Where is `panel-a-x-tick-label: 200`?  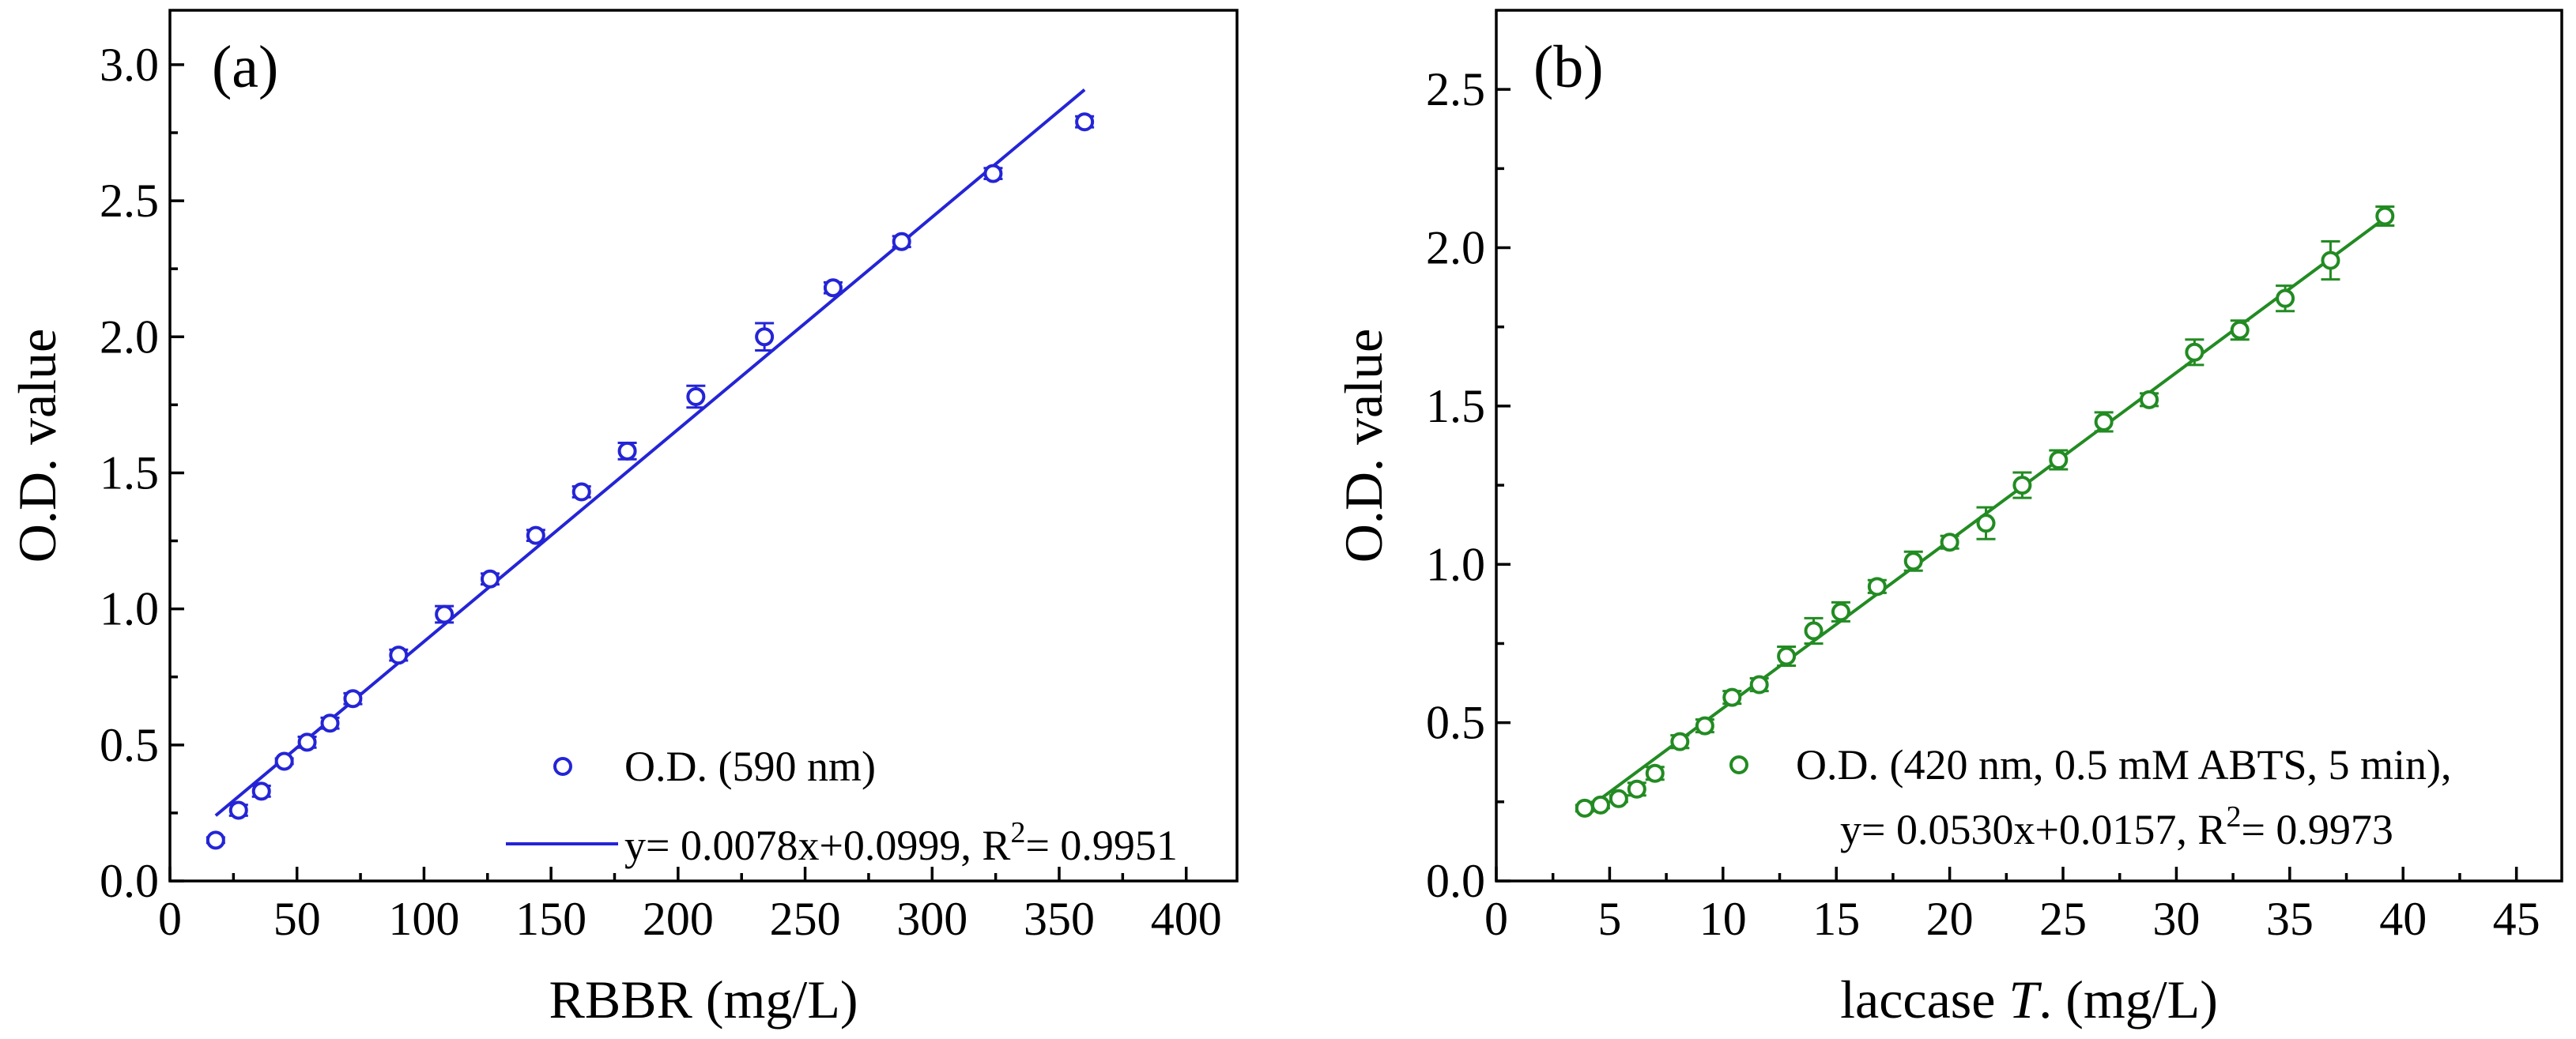
panel-a-x-tick-label: 200 is located at coordinates (678, 919).